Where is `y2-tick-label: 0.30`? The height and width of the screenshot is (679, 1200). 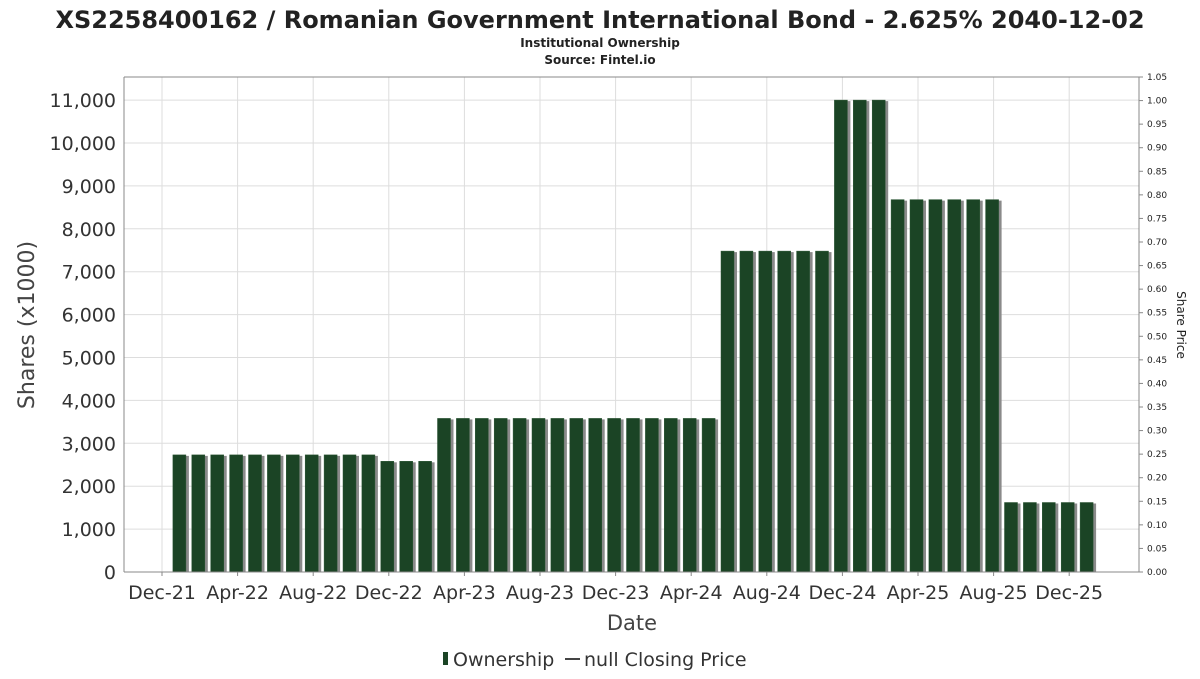
y2-tick-label: 0.30 is located at coordinates (1157, 432).